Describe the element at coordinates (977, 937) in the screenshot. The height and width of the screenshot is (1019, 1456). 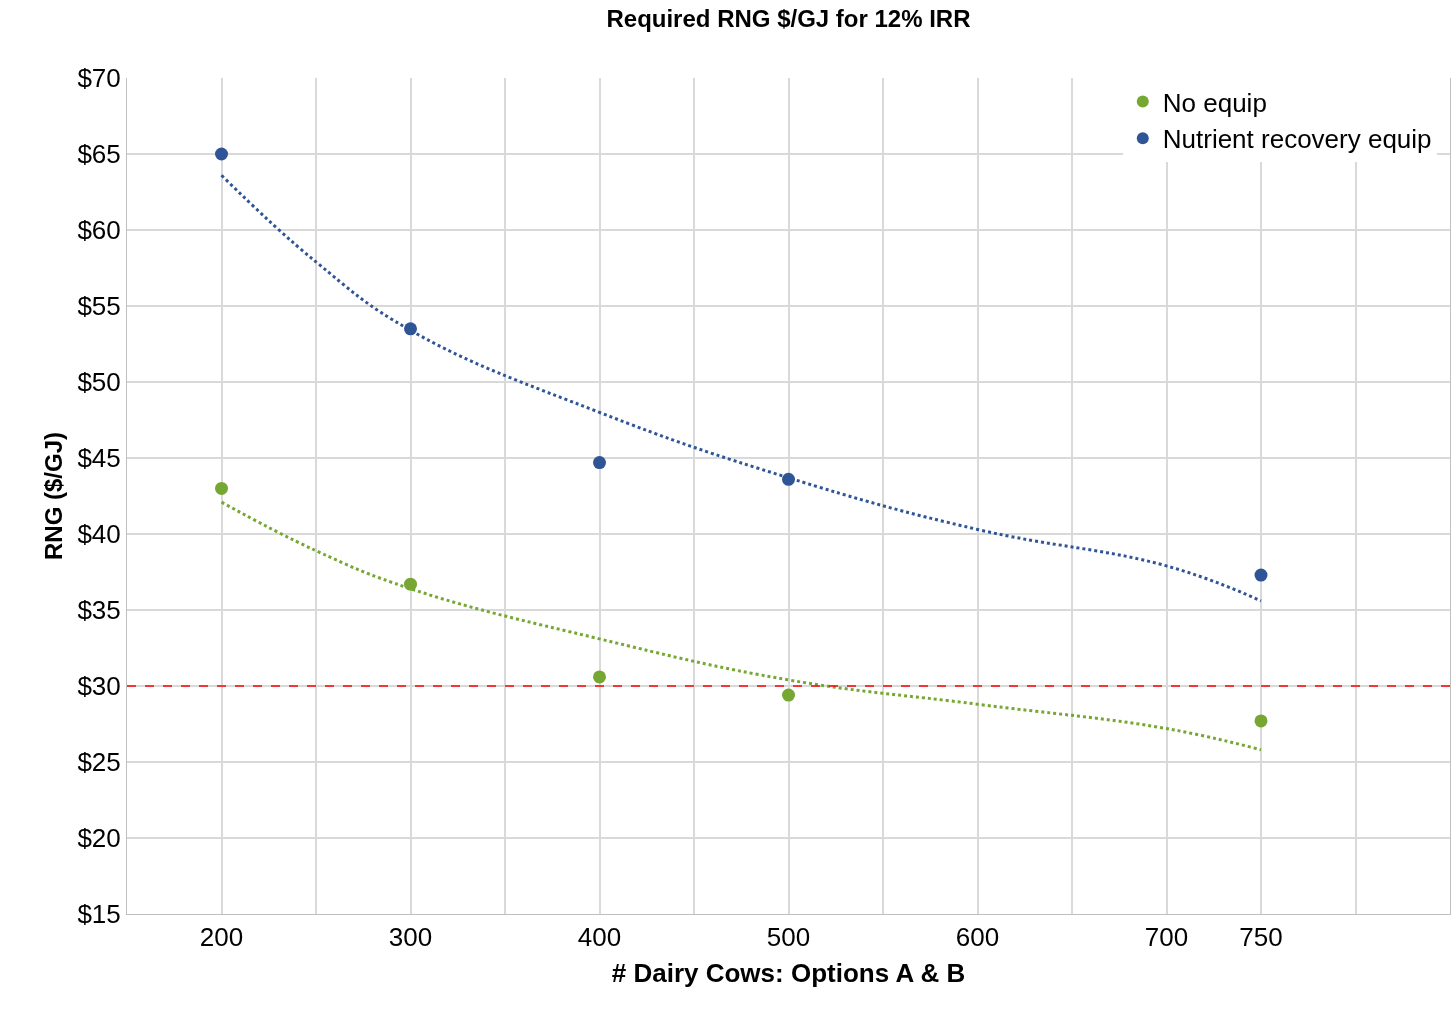
I see `x-tick-label: 600` at that location.